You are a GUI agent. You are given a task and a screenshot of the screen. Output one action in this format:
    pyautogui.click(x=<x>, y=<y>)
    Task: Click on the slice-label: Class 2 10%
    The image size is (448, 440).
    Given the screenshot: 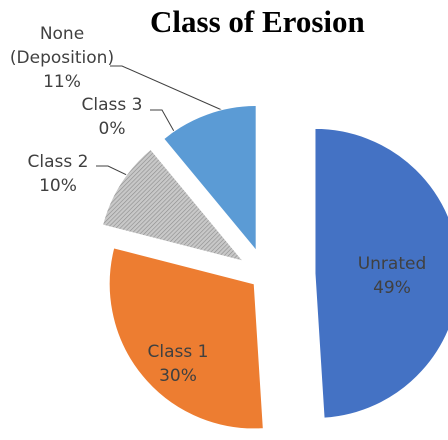 What is the action you would take?
    pyautogui.click(x=58, y=174)
    